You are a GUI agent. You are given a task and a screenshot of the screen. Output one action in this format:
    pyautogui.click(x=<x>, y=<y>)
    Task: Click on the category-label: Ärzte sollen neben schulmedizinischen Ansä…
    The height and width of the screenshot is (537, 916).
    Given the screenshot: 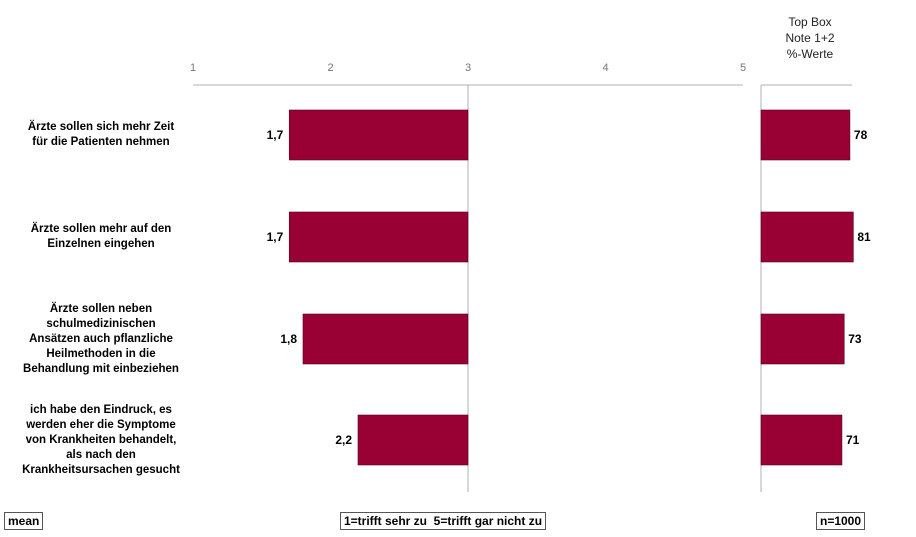 What is the action you would take?
    pyautogui.click(x=101, y=339)
    